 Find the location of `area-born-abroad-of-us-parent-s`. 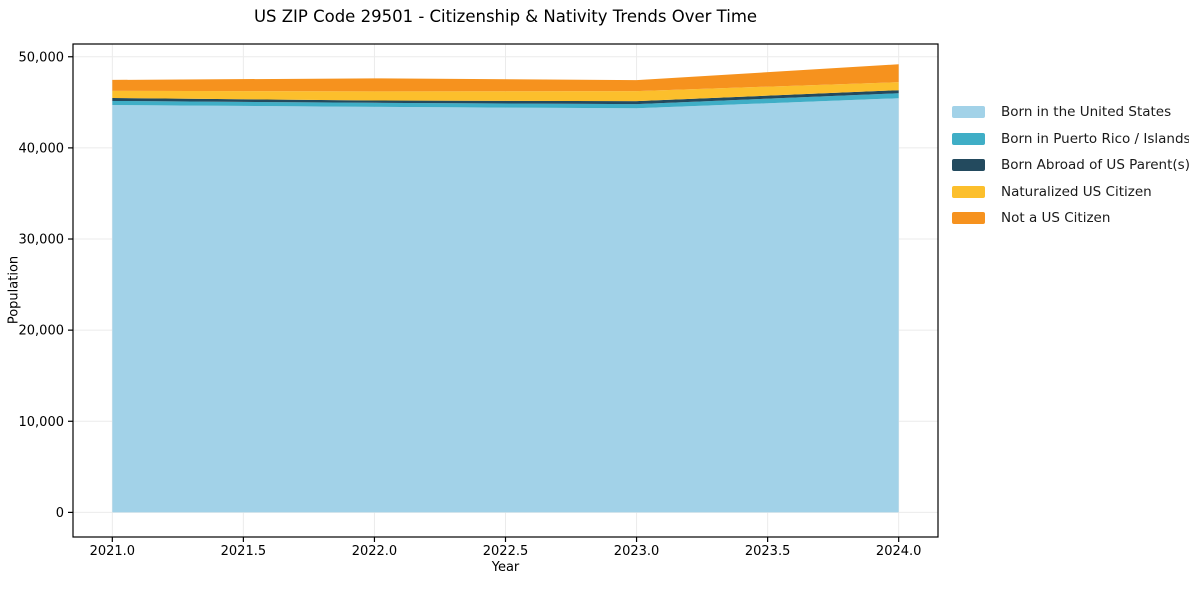

area-born-abroad-of-us-parent-s is located at coordinates (505, 97).